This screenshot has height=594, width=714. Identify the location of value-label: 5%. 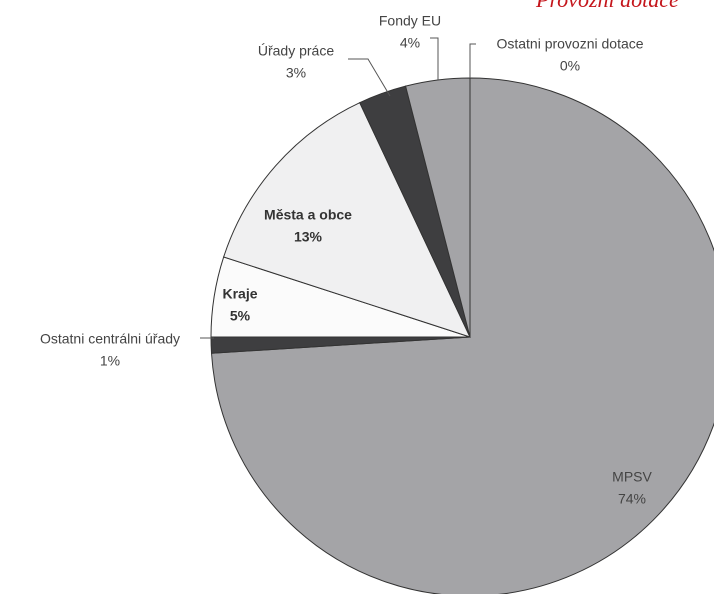
(240, 316).